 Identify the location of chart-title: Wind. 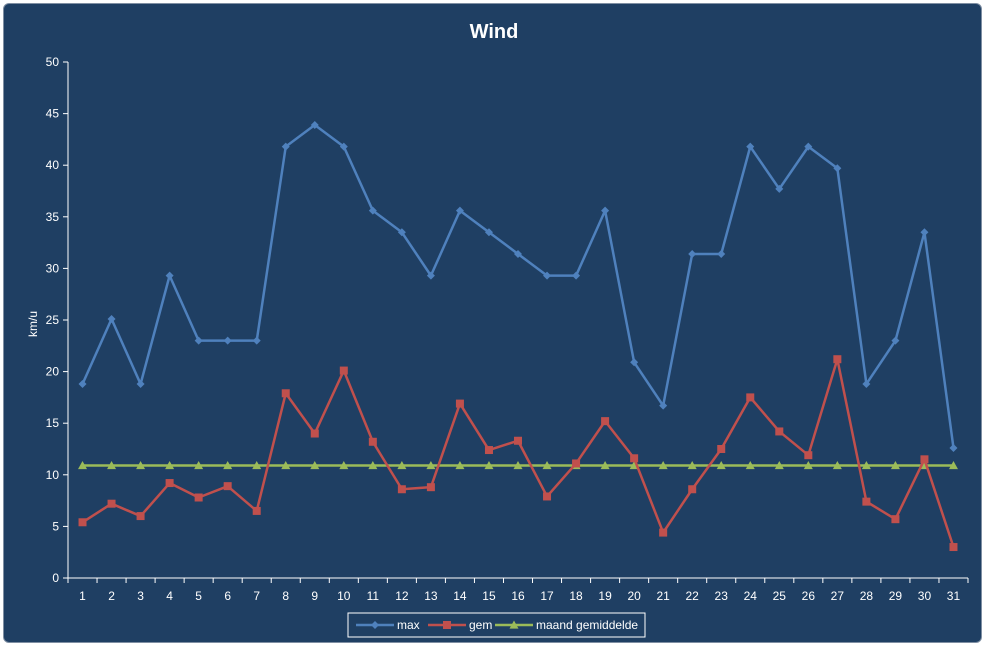
(494, 32).